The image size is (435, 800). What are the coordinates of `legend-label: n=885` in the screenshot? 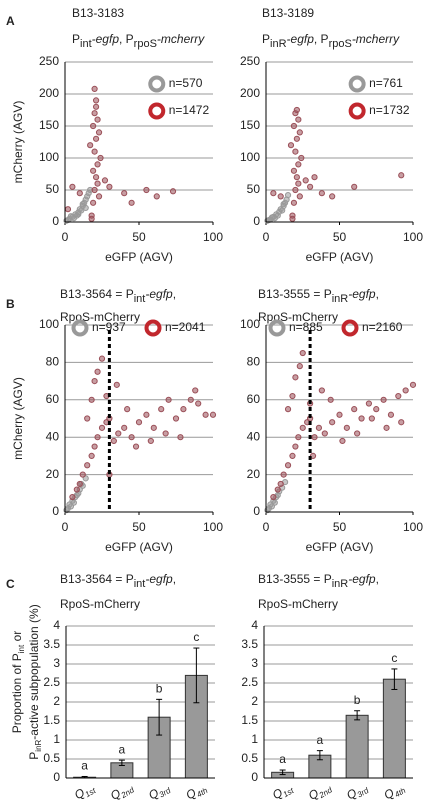 It's located at (306, 327).